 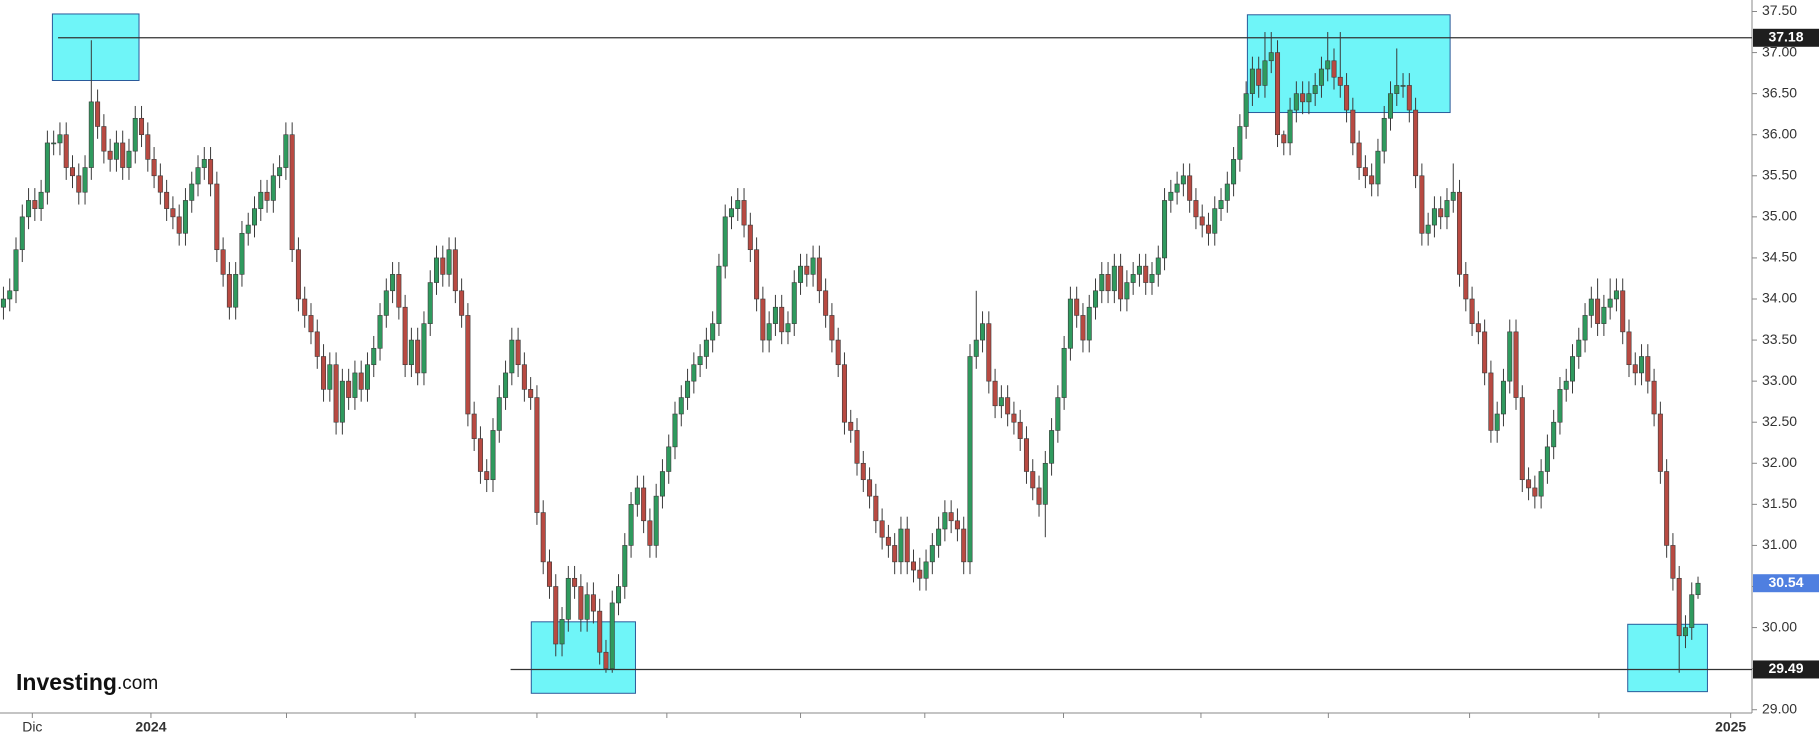 I want to click on y-tick-label: 33.50, so click(x=1779, y=339).